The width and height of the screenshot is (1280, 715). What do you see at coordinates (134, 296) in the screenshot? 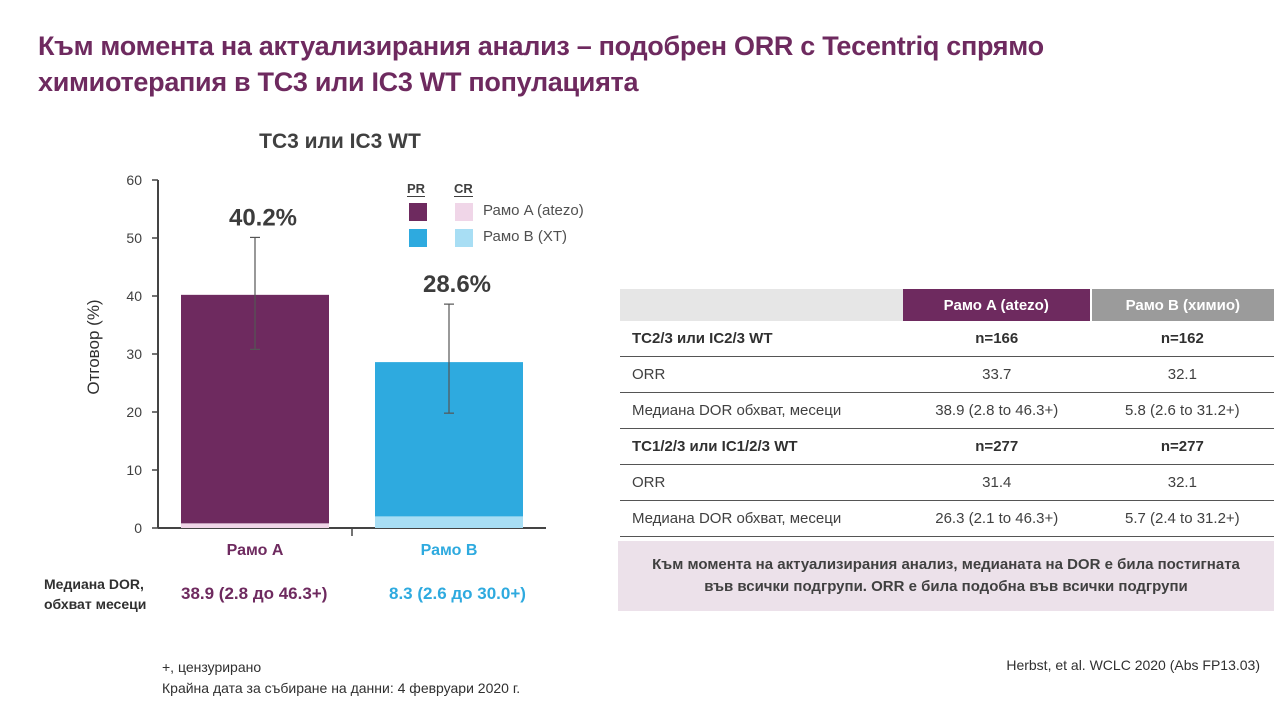
I see `y-tick-label: 40` at bounding box center [134, 296].